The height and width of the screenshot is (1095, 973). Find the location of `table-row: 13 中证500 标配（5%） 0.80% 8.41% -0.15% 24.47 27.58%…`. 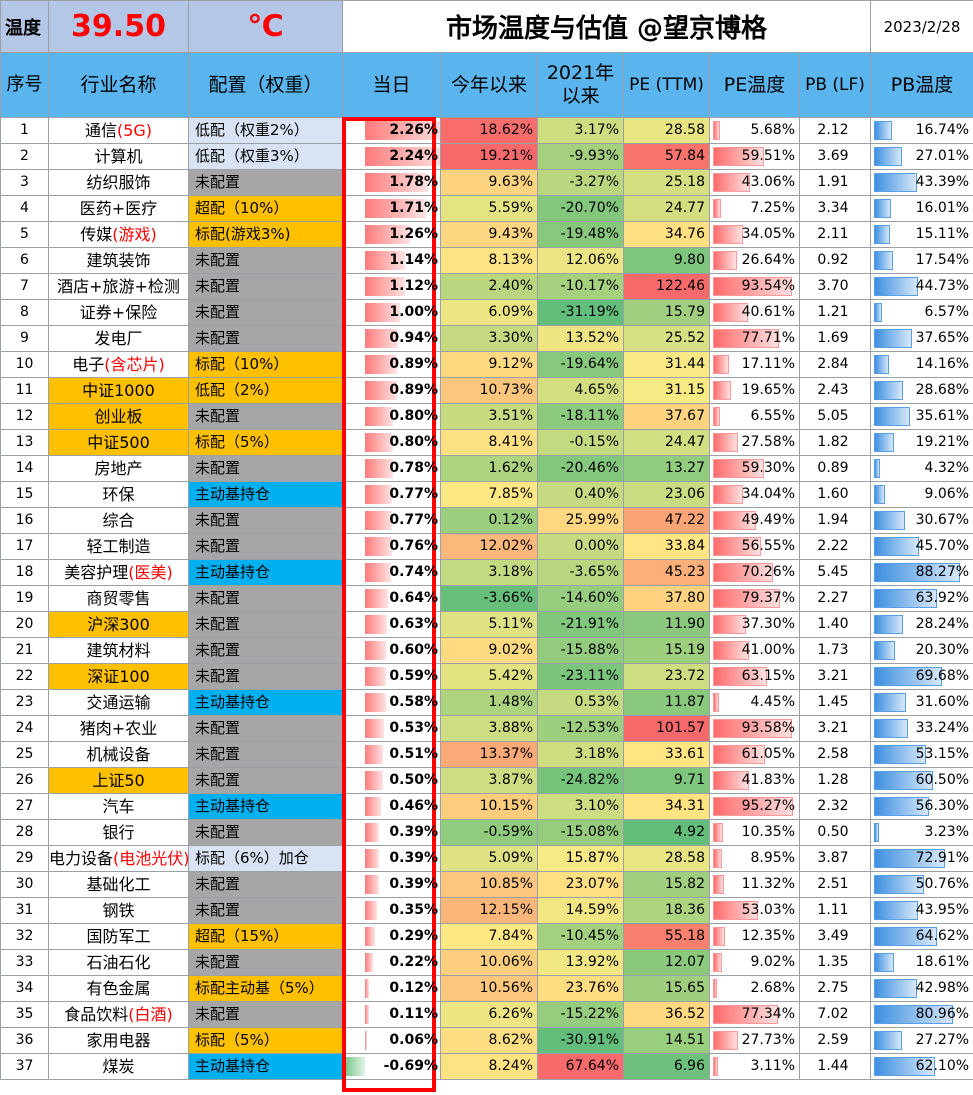

table-row: 13 中证500 标配（5%） 0.80% 8.41% -0.15% 24.47 27.58%… is located at coordinates (486, 442).